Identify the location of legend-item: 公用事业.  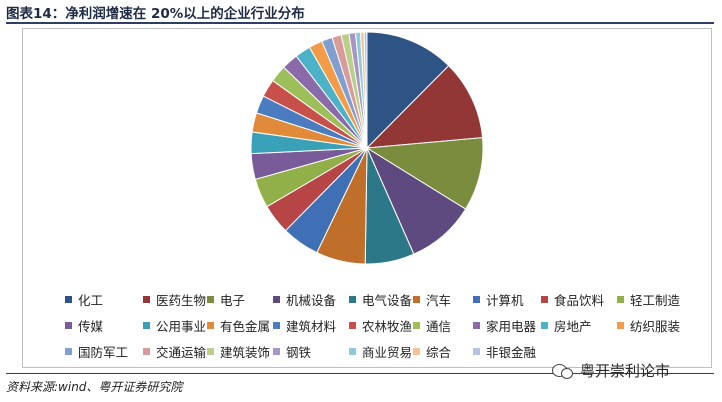
(175, 325).